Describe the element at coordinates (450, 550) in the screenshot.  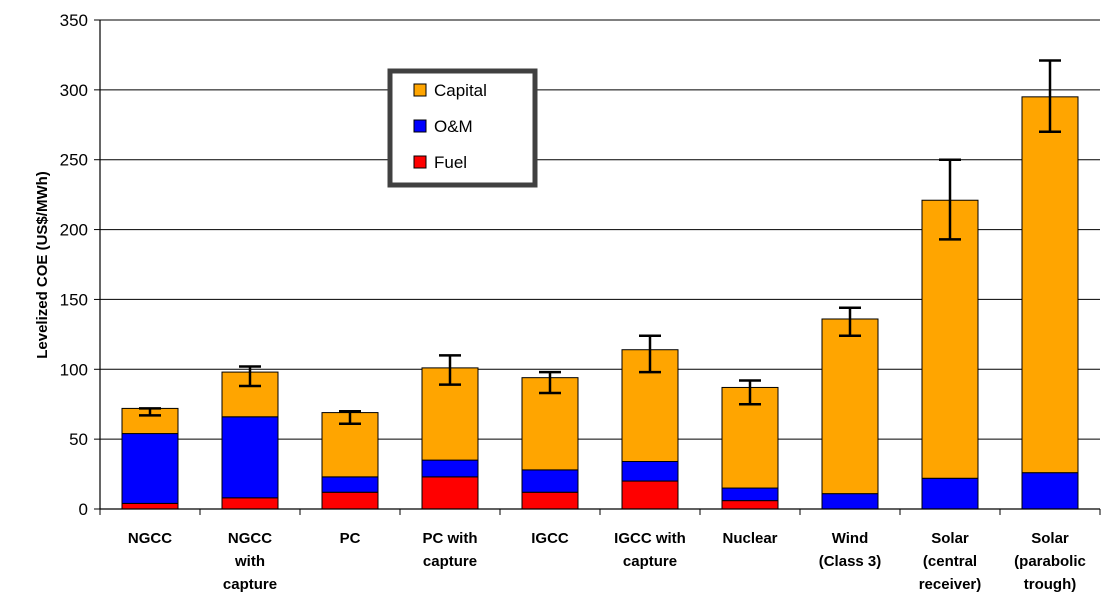
I see `x-category-label: PC with capture` at that location.